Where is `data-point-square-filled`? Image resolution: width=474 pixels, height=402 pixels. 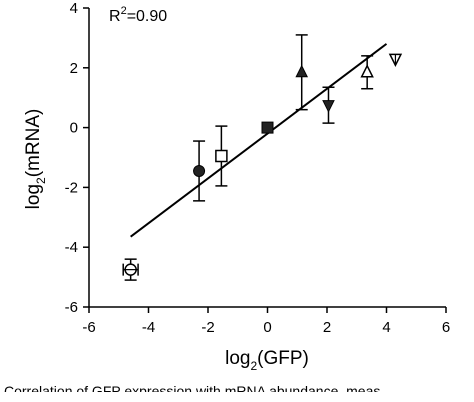
data-point-square-filled is located at coordinates (267, 127).